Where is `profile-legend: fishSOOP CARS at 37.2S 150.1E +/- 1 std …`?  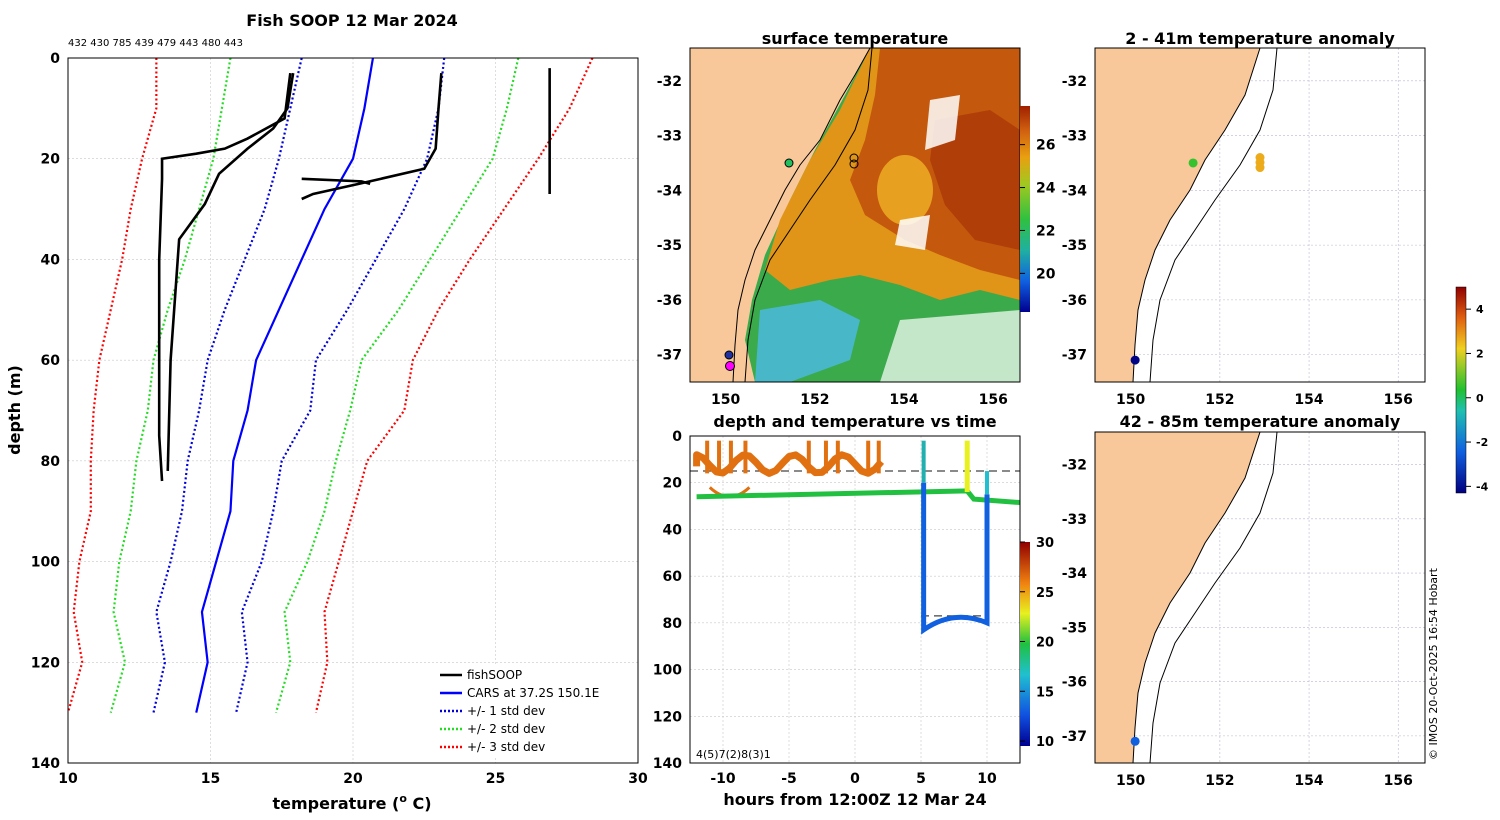
profile-legend: fishSOOP CARS at 37.2S 150.1E +/- 1 std … is located at coordinates (534, 711).